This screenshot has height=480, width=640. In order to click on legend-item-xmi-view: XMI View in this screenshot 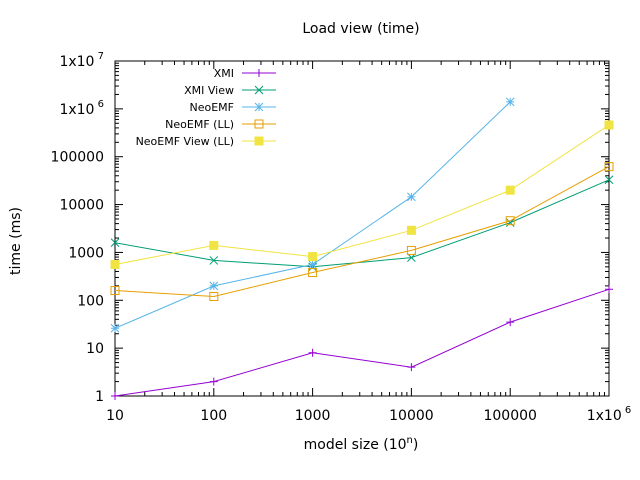, I will do `click(230, 90)`.